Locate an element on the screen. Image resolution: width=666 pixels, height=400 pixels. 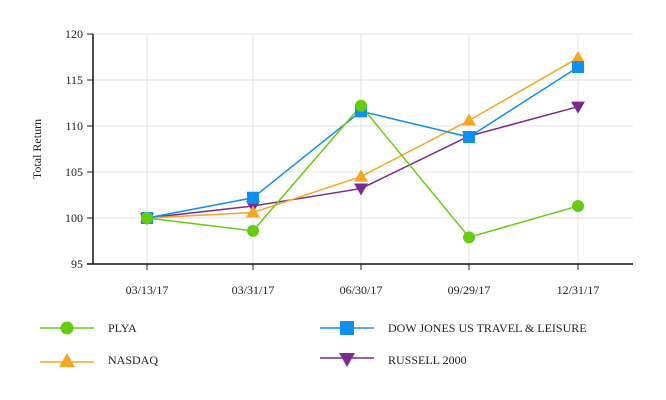
y-tick-label: 110 is located at coordinates (74, 126).